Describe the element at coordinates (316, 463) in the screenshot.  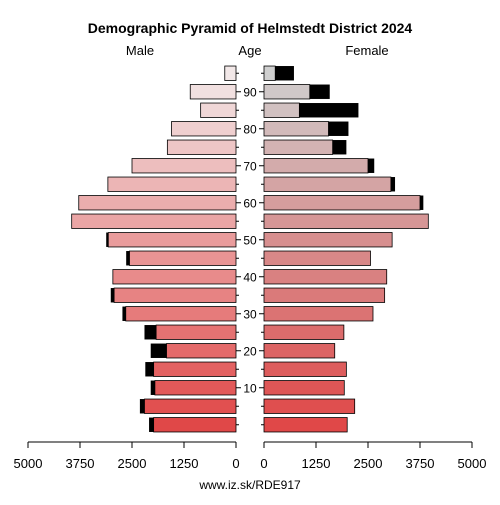
I see `female-x-tick-label: 1250` at that location.